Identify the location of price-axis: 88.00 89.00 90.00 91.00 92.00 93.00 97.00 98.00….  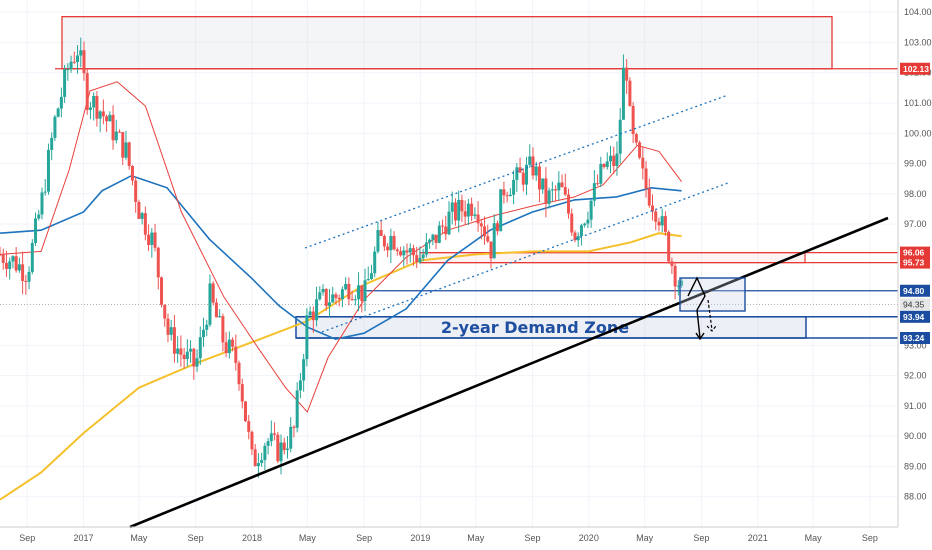
(914, 263).